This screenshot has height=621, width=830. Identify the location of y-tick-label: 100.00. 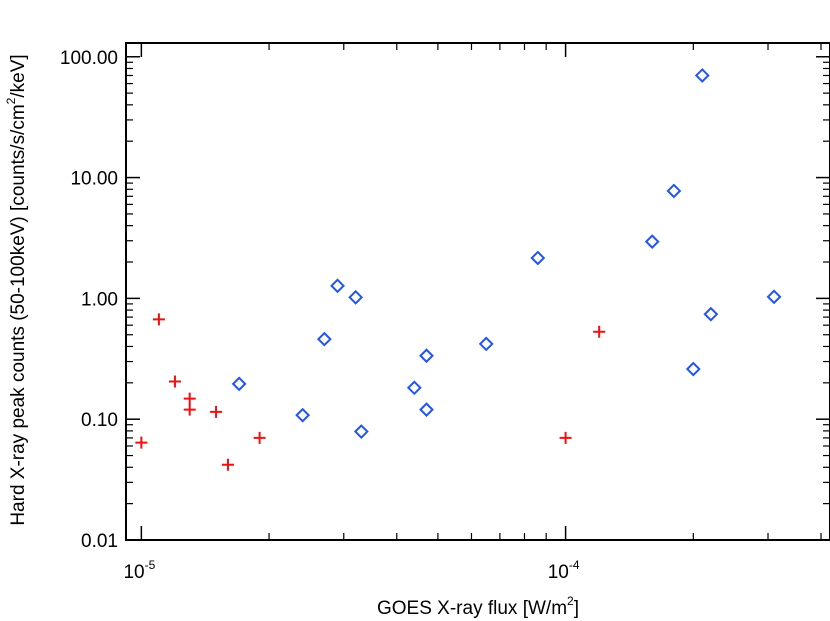
(89, 58).